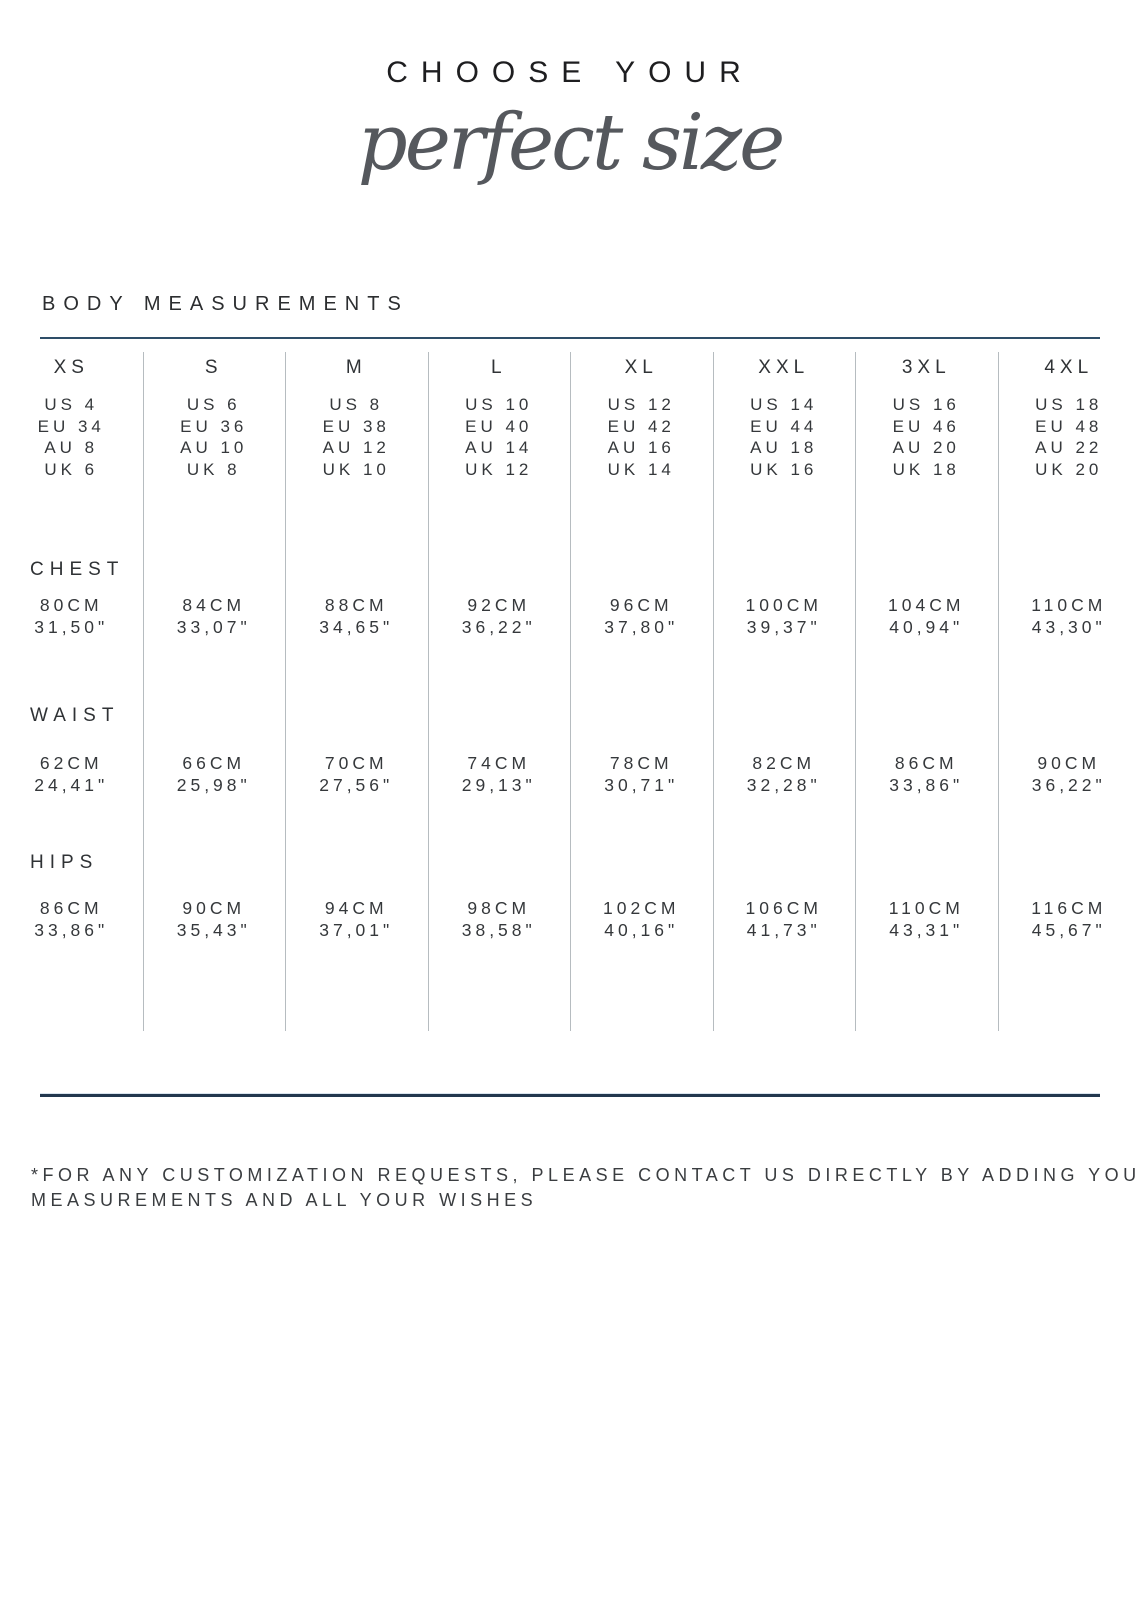 This screenshot has height=1613, width=1140. I want to click on us-size: US 16, so click(926, 404).